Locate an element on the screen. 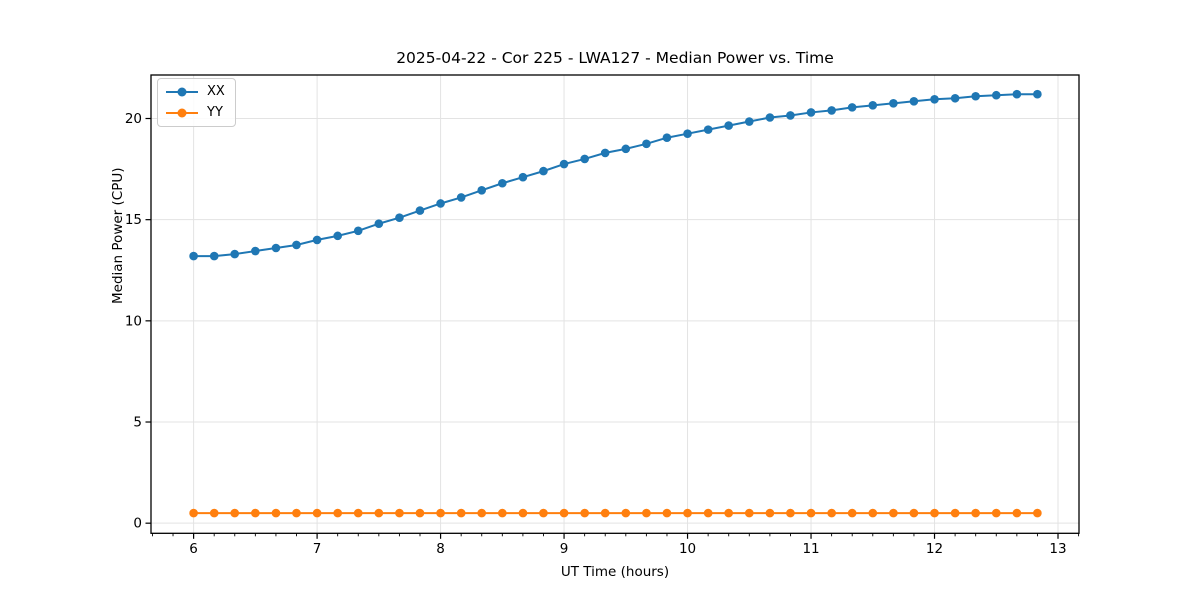 The width and height of the screenshot is (1200, 600). legend-item-xx: XX is located at coordinates (195, 92).